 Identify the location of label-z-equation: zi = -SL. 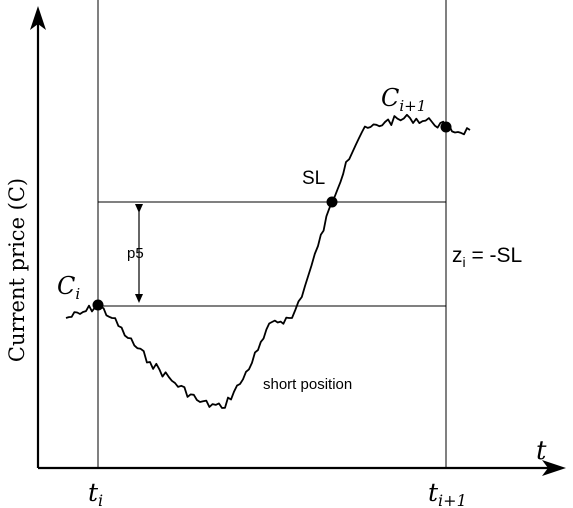
(487, 257).